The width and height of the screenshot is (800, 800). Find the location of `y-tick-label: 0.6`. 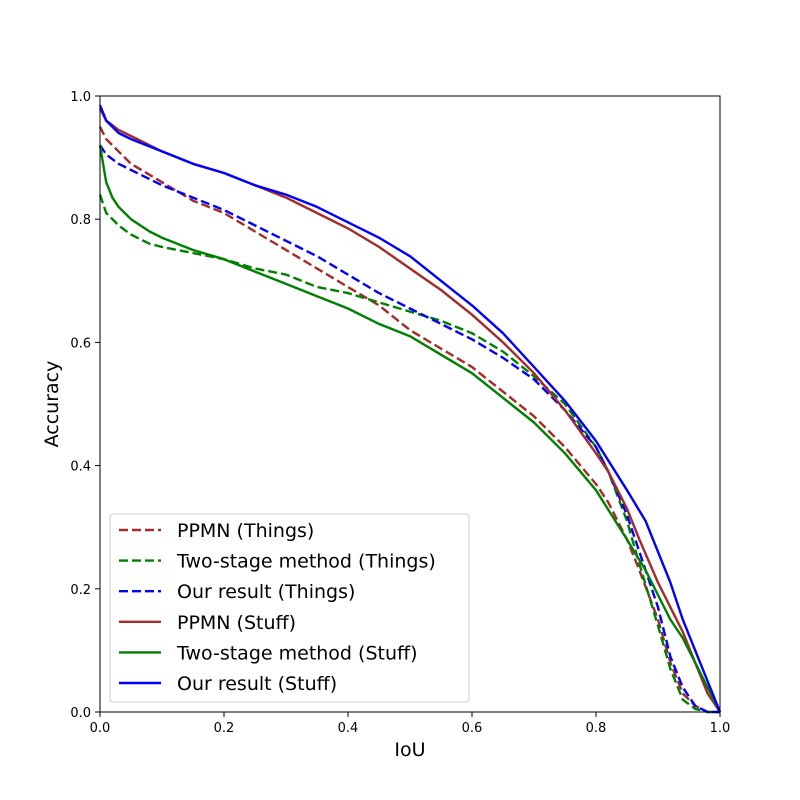

y-tick-label: 0.6 is located at coordinates (80, 343).